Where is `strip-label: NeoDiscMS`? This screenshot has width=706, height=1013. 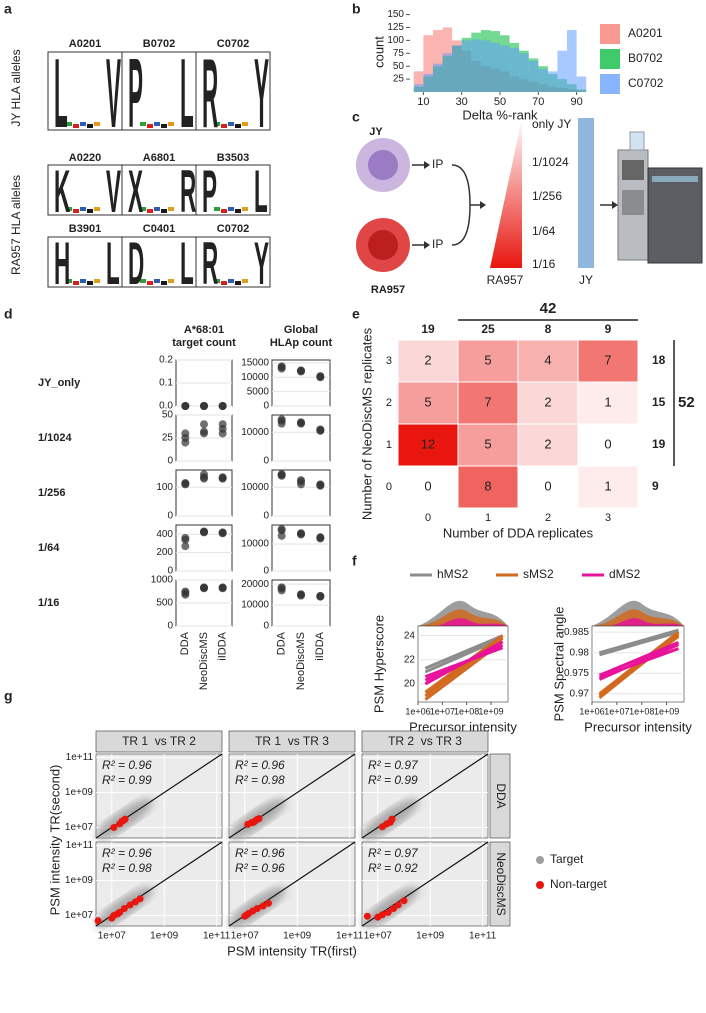 strip-label: NeoDiscMS is located at coordinates (501, 883).